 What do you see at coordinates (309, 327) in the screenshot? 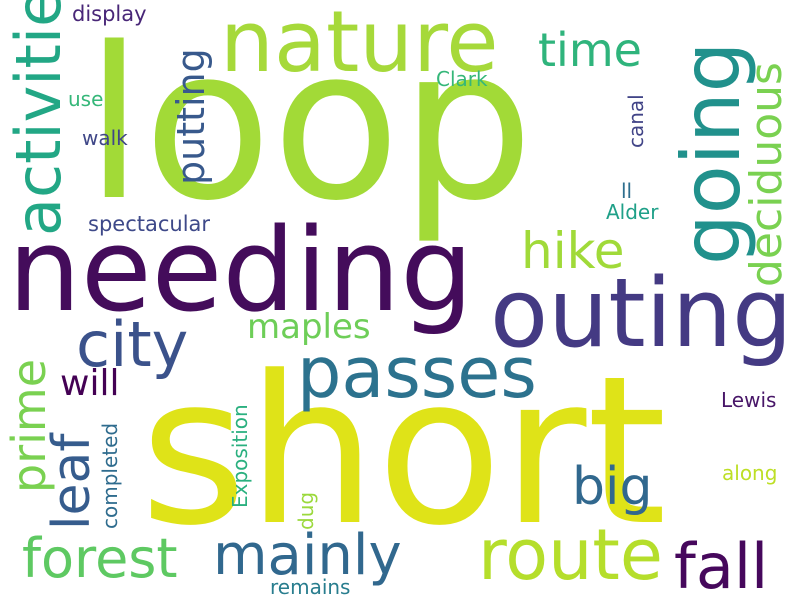
I see `word-maples: maples` at bounding box center [309, 327].